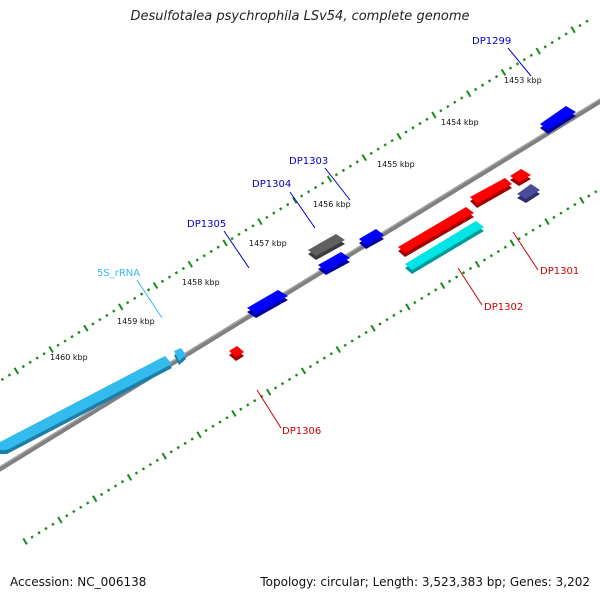 Image resolution: width=600 pixels, height=600 pixels. Describe the element at coordinates (470, 286) in the screenshot. I see `leader-dp1302` at that location.